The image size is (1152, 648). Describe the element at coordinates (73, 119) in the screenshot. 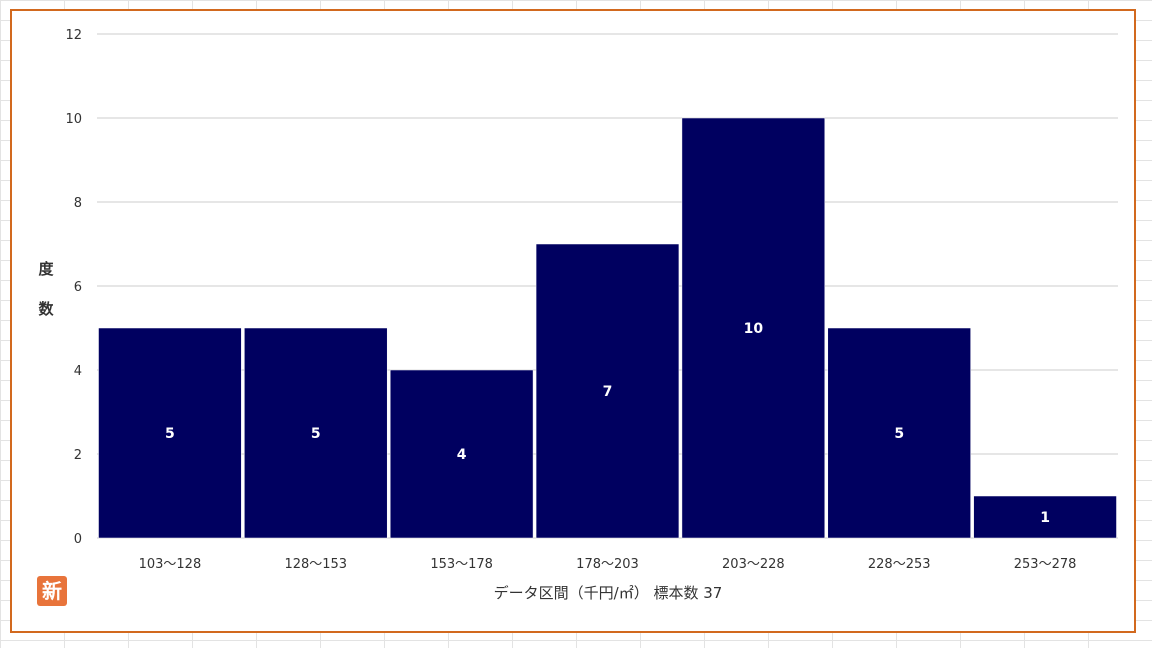

I see `y-tick-label: 10` at that location.